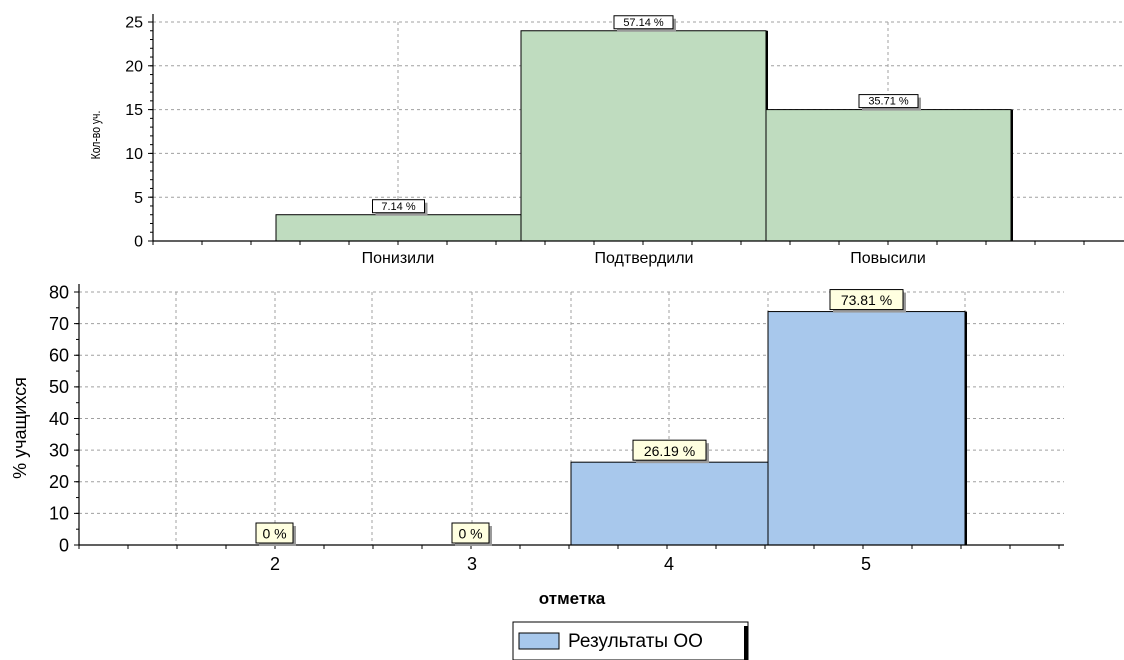 The image size is (1124, 660). What do you see at coordinates (134, 23) in the screenshot?
I see `y-tick-label: 25` at bounding box center [134, 23].